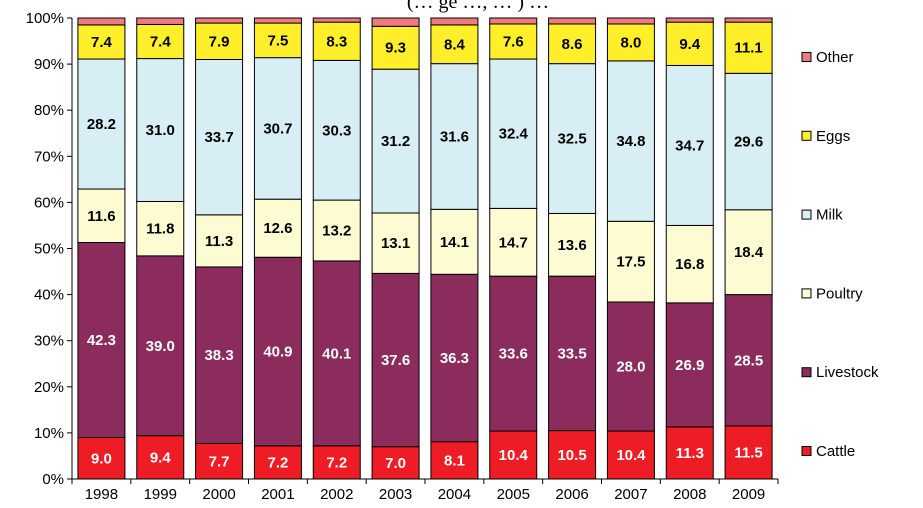 This screenshot has width=923, height=508. I want to click on legend: Other Eggs Milk Poultry Livestock Cattle, so click(840, 254).